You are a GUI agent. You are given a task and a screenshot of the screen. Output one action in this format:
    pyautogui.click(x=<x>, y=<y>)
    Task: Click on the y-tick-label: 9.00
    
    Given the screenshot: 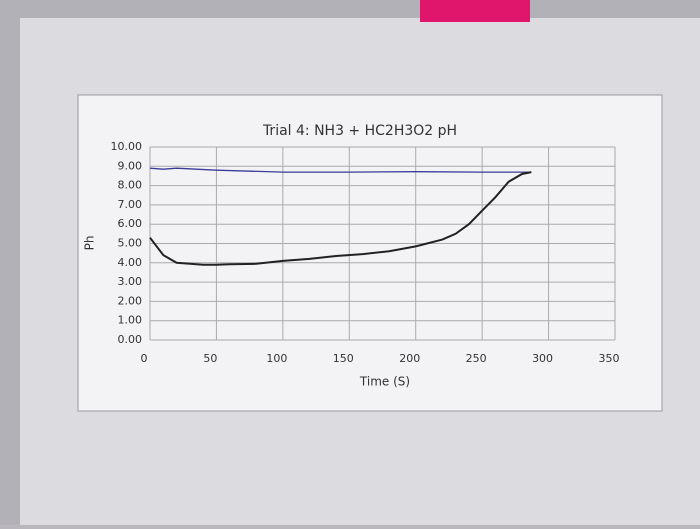 What is the action you would take?
    pyautogui.click(x=130, y=165)
    